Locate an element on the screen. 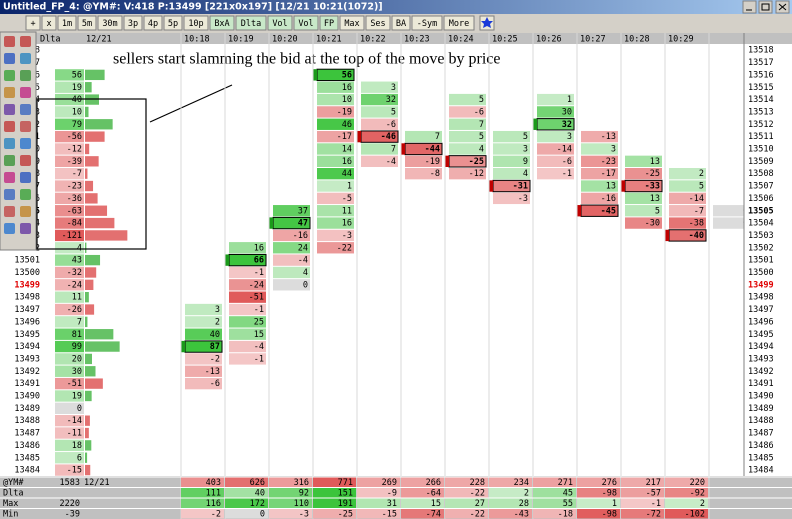 Image resolution: width=792 pixels, height=519 pixels. session-delta-value: -32 is located at coordinates (74, 273).